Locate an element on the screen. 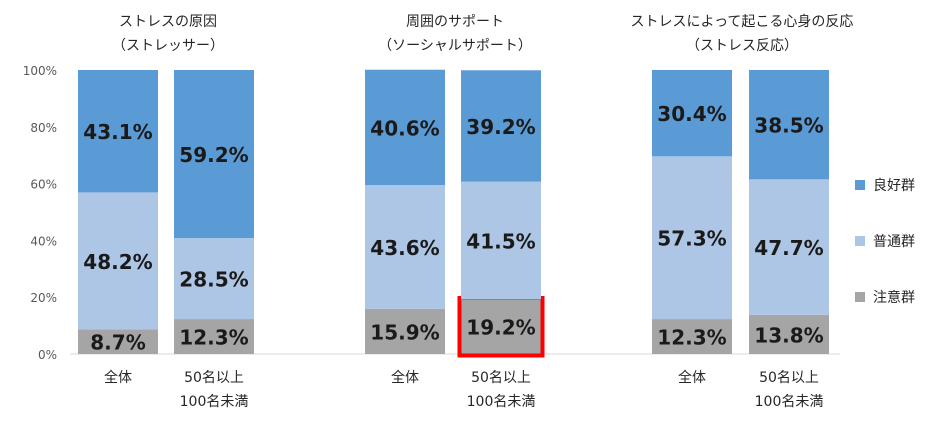 The height and width of the screenshot is (426, 945). y-tick-label: 0% is located at coordinates (47, 355).